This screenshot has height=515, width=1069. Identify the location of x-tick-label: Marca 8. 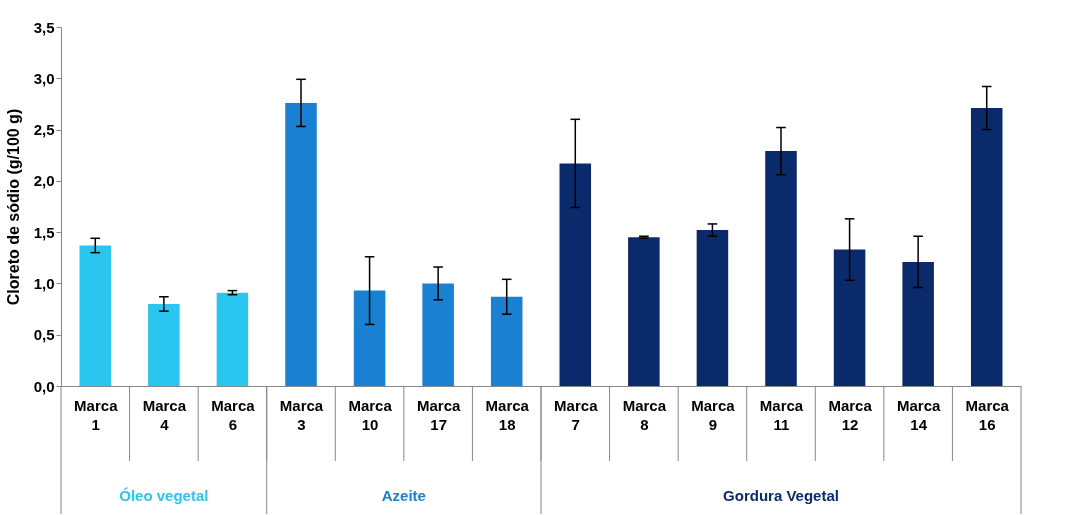
(644, 414).